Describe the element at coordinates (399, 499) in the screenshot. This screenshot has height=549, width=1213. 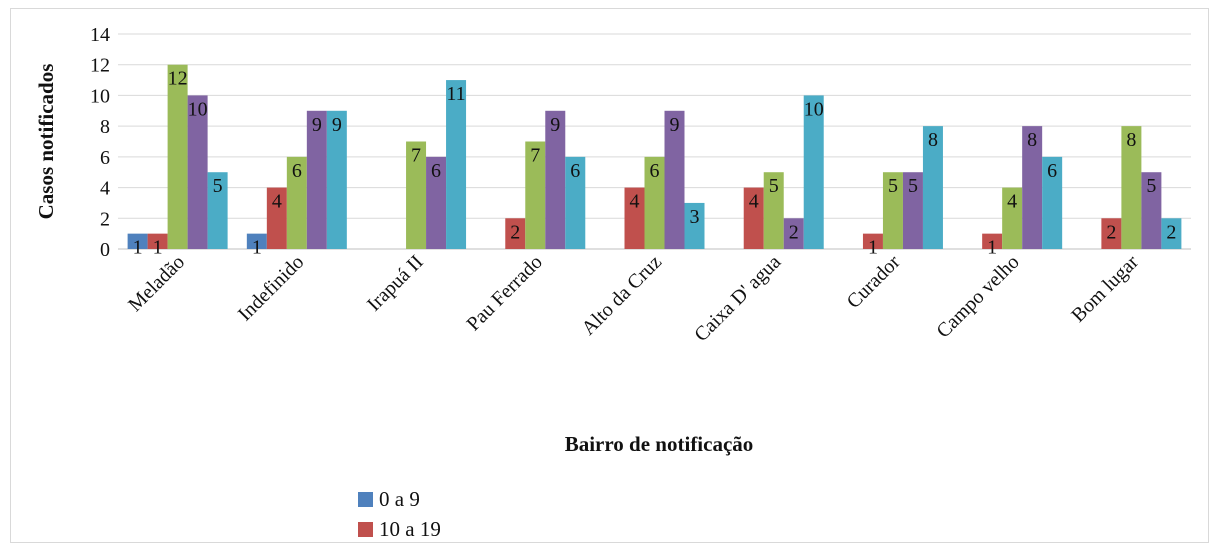
I see `legend-label-0-to-9: 0 a 9` at that location.